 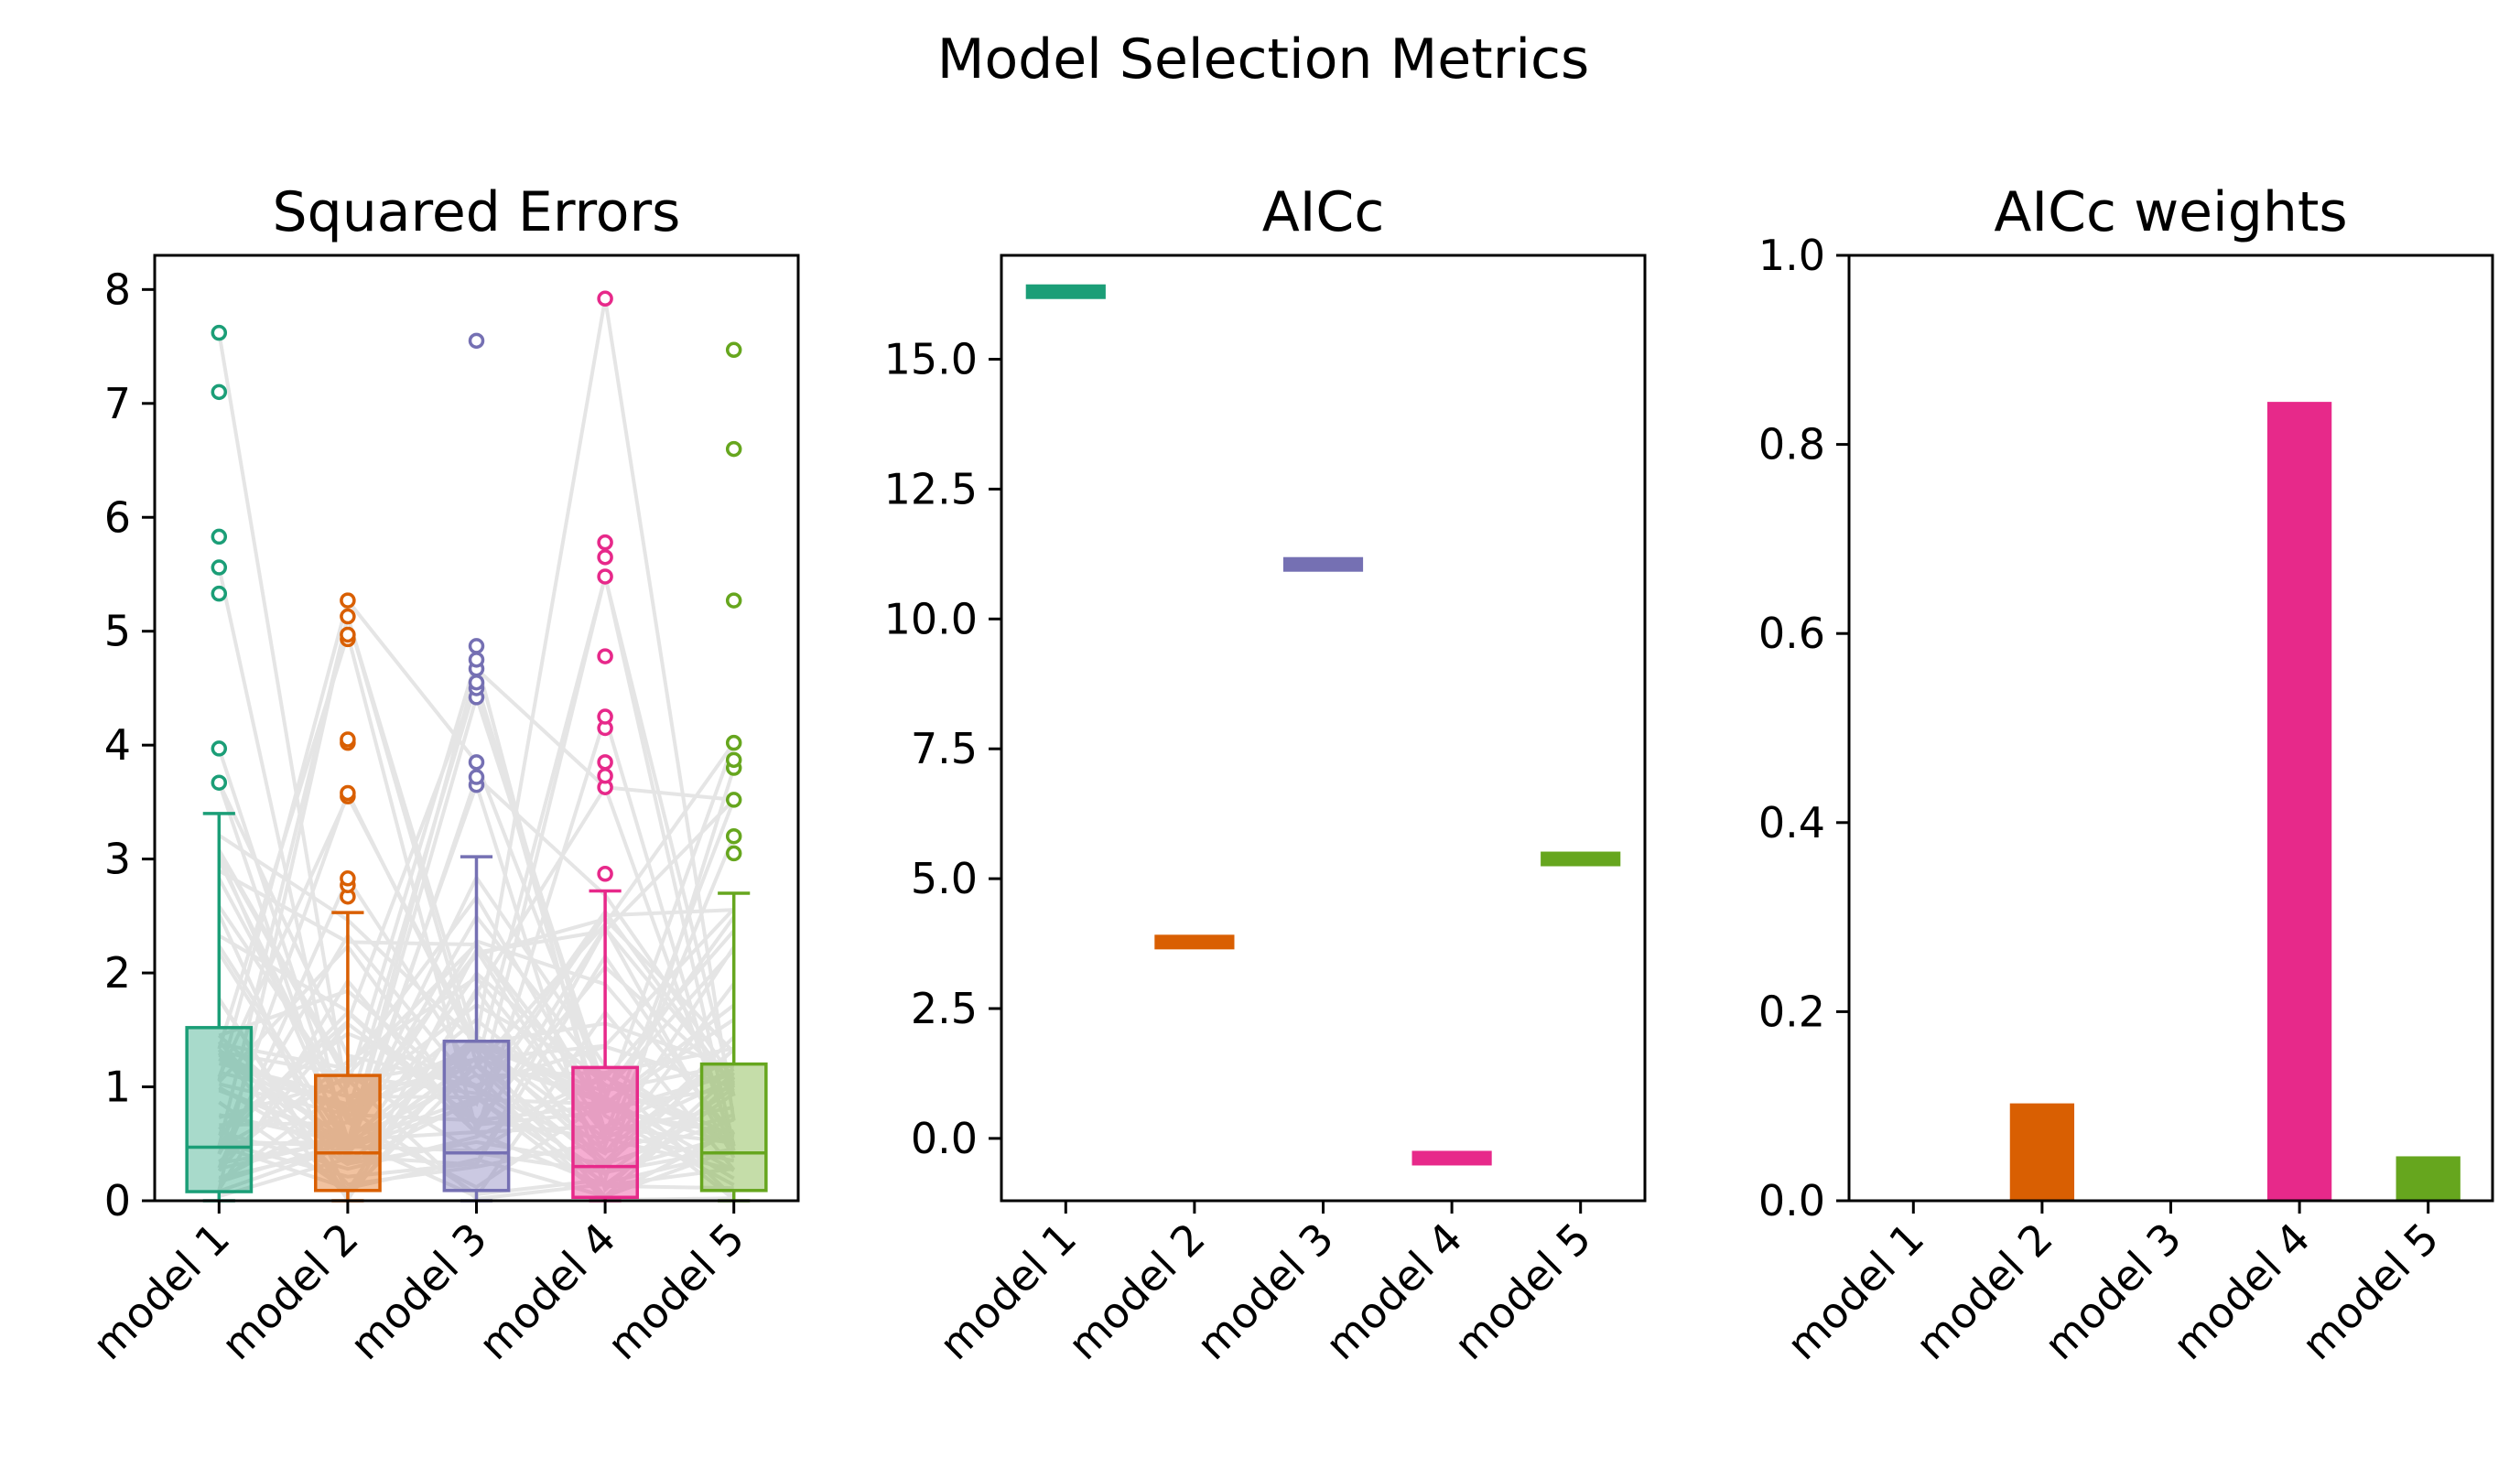 What do you see at coordinates (2170, 212) in the screenshot?
I see `aicc-weights-title: AICc weights` at bounding box center [2170, 212].